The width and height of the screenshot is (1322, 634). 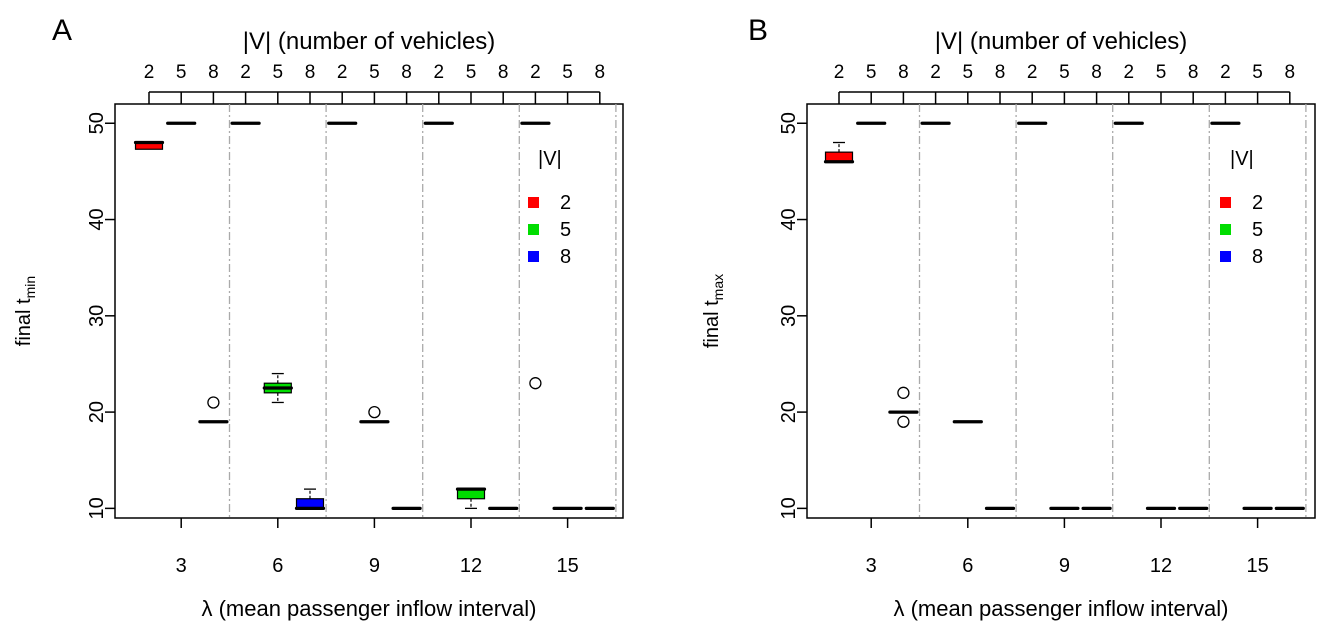 What do you see at coordinates (30, 287) in the screenshot?
I see `y-axis-title-sub: min` at bounding box center [30, 287].